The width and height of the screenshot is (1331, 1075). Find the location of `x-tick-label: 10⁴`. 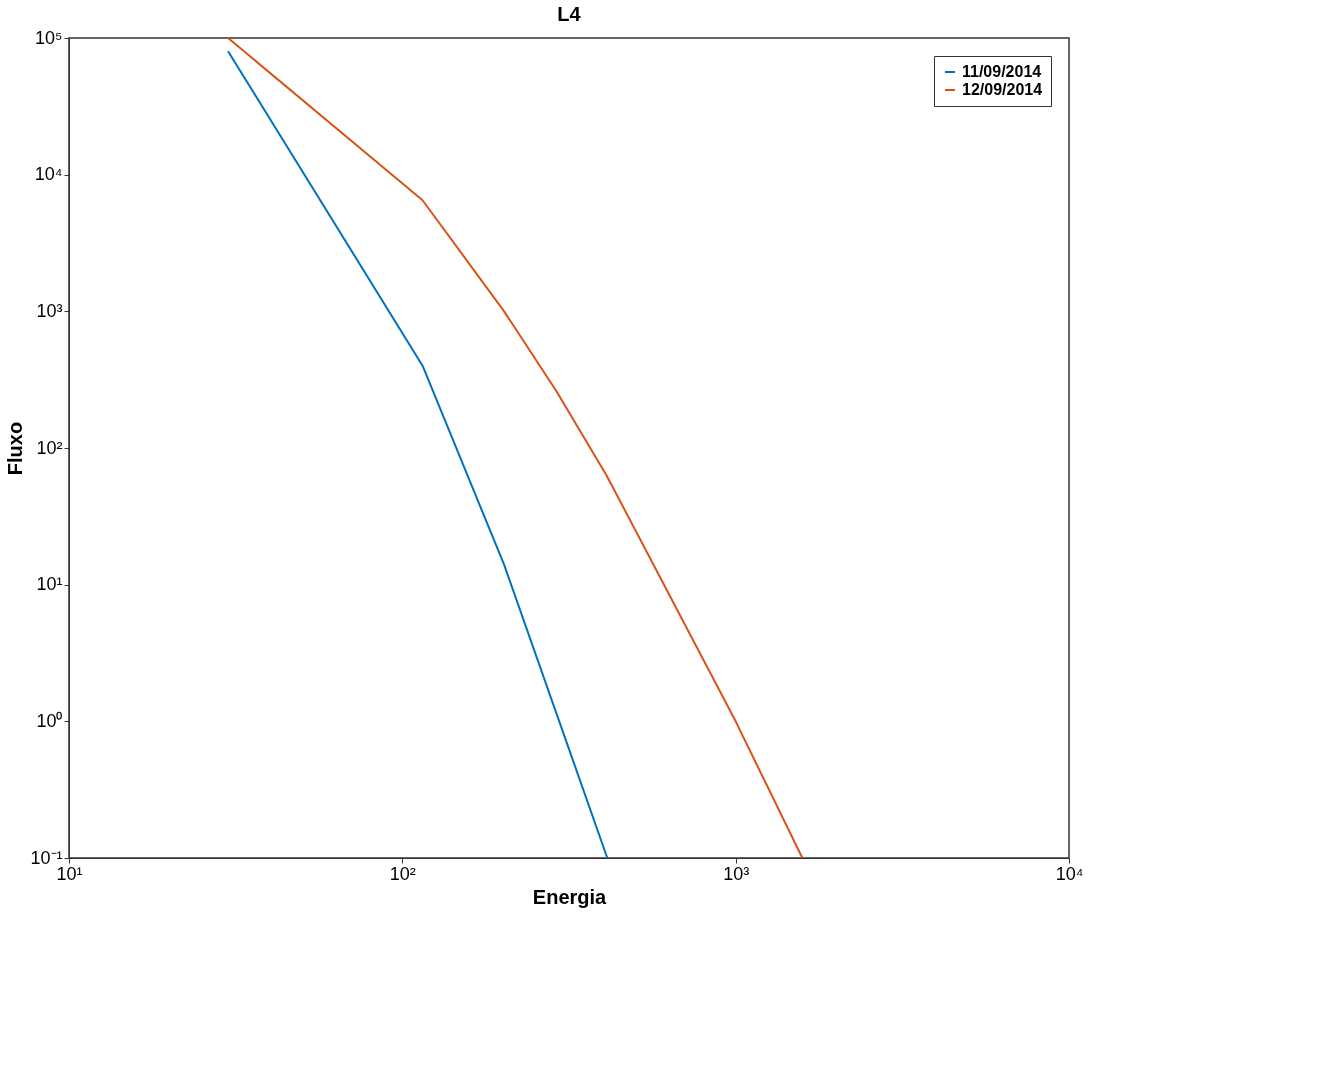

x-tick-label: 10⁴ is located at coordinates (1069, 873).